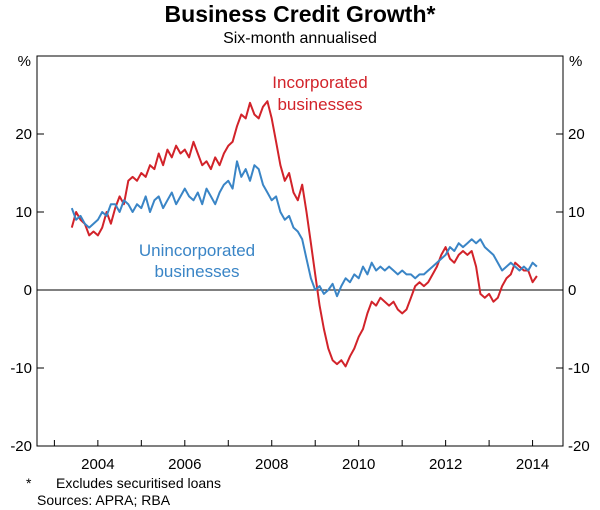 Image resolution: width=600 pixels, height=510 pixels. What do you see at coordinates (21, 446) in the screenshot?
I see `y-tick-label-left: -20` at bounding box center [21, 446].